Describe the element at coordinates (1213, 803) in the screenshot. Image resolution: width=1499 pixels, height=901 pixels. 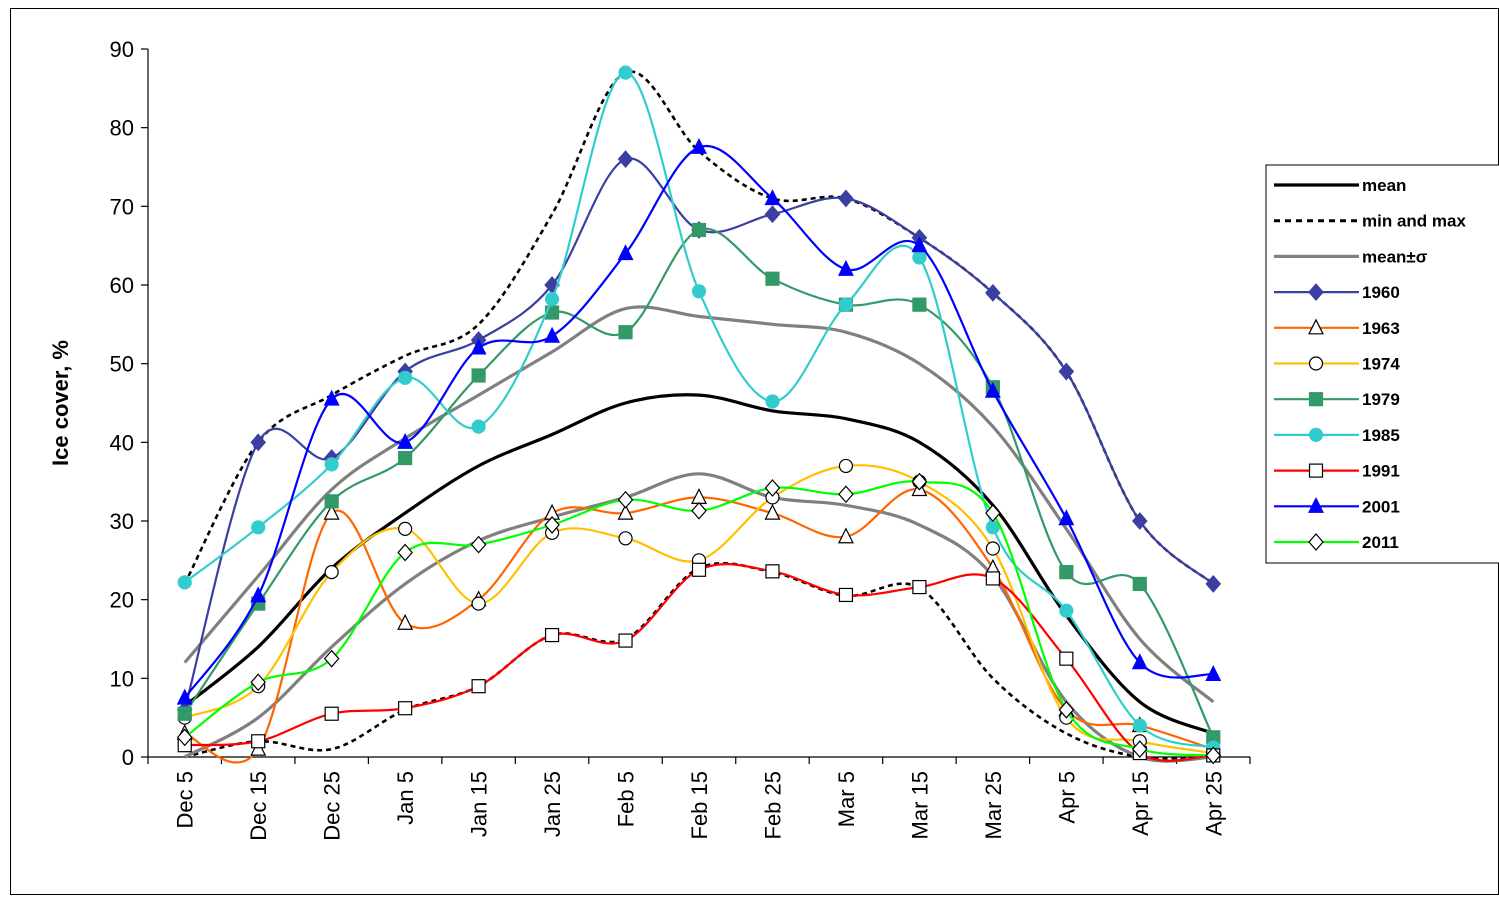
I see `x-tick-label: Apr 25` at that location.